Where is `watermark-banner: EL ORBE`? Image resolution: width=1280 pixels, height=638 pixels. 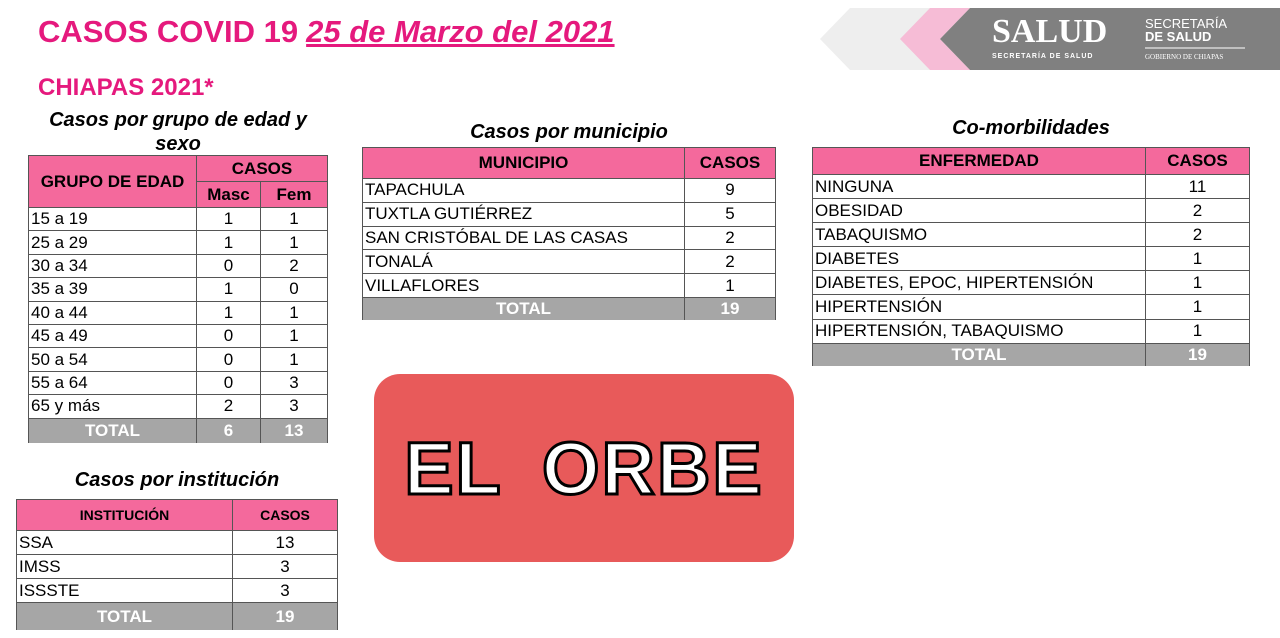
watermark-banner: EL ORBE is located at coordinates (584, 468).